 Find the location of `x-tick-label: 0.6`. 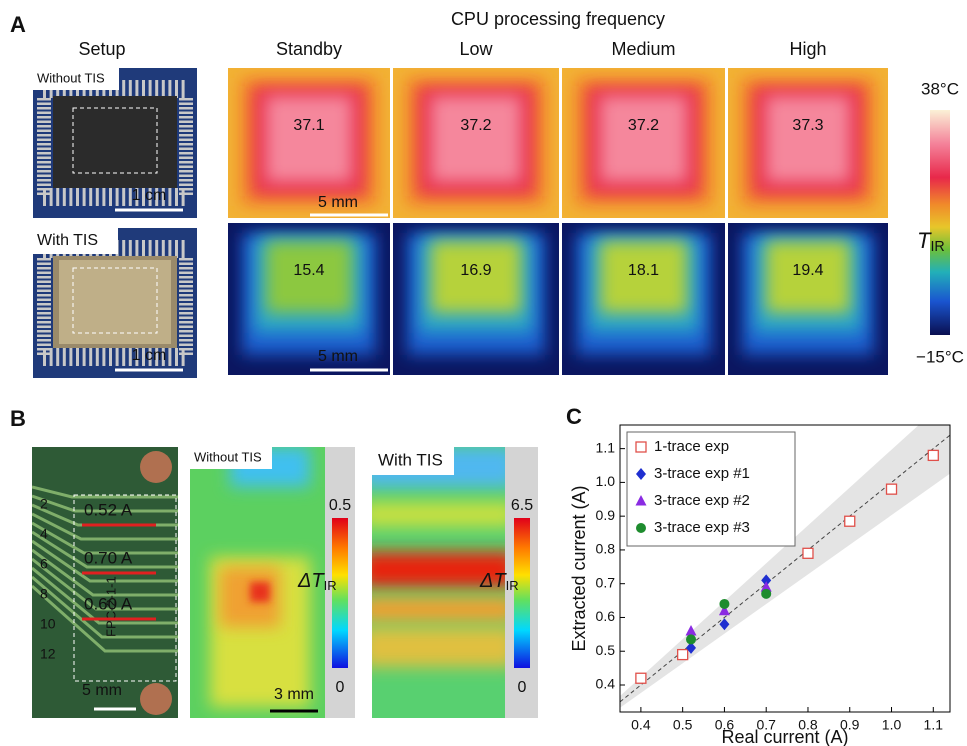

x-tick-label: 0.6 is located at coordinates (725, 725).